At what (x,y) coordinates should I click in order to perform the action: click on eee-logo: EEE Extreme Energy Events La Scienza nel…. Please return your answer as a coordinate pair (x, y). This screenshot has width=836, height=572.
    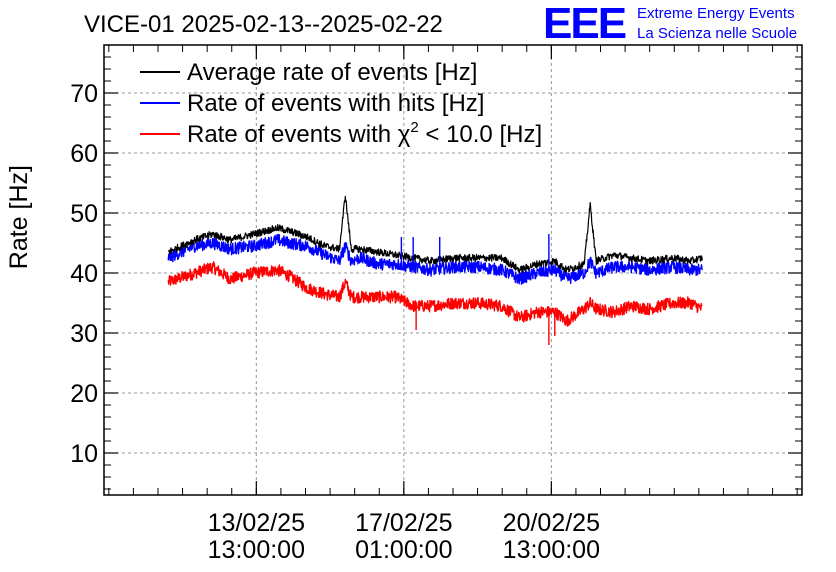
    Looking at the image, I should click on (670, 24).